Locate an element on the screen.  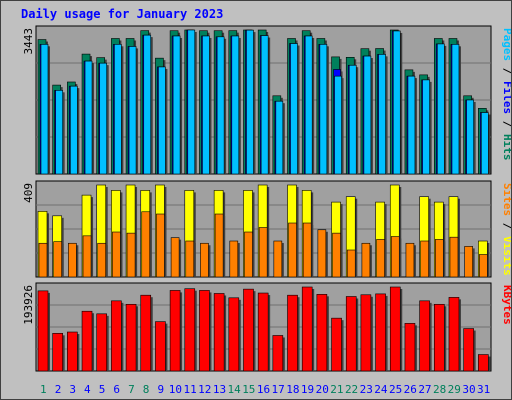
side-legend-middle: Sites / Visits is located at coordinates (506, 229).